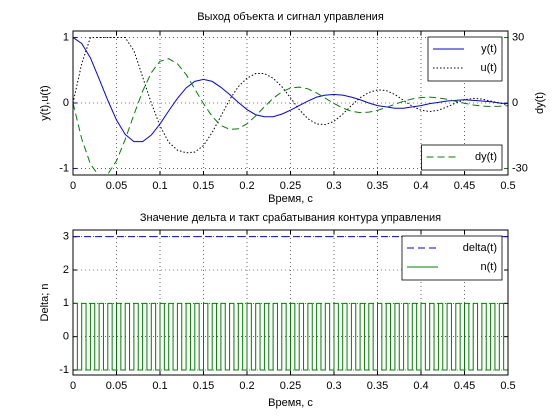 This screenshot has height=420, width=560. Describe the element at coordinates (518, 37) in the screenshot. I see `y2-tick-label: 30` at that location.